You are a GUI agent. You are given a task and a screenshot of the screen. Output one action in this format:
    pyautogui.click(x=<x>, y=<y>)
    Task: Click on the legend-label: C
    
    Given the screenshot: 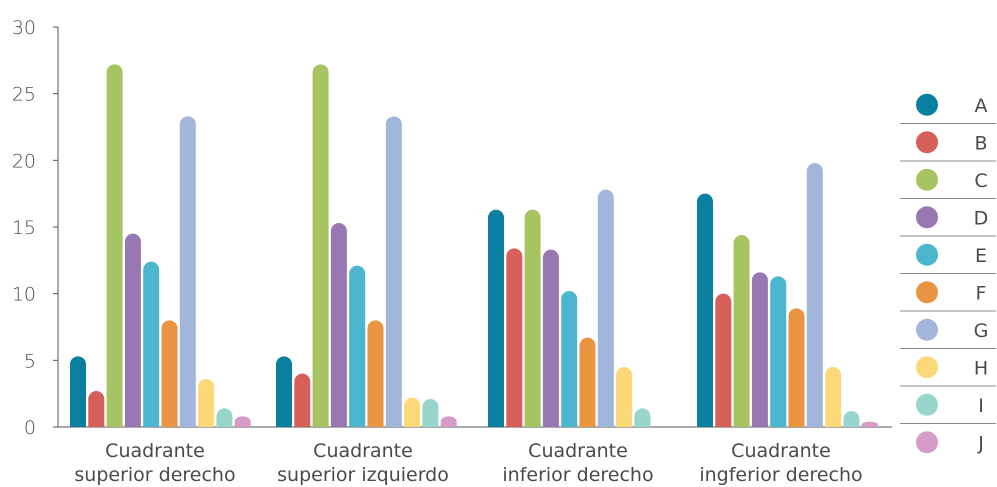 What is the action you would take?
    pyautogui.click(x=980, y=181)
    